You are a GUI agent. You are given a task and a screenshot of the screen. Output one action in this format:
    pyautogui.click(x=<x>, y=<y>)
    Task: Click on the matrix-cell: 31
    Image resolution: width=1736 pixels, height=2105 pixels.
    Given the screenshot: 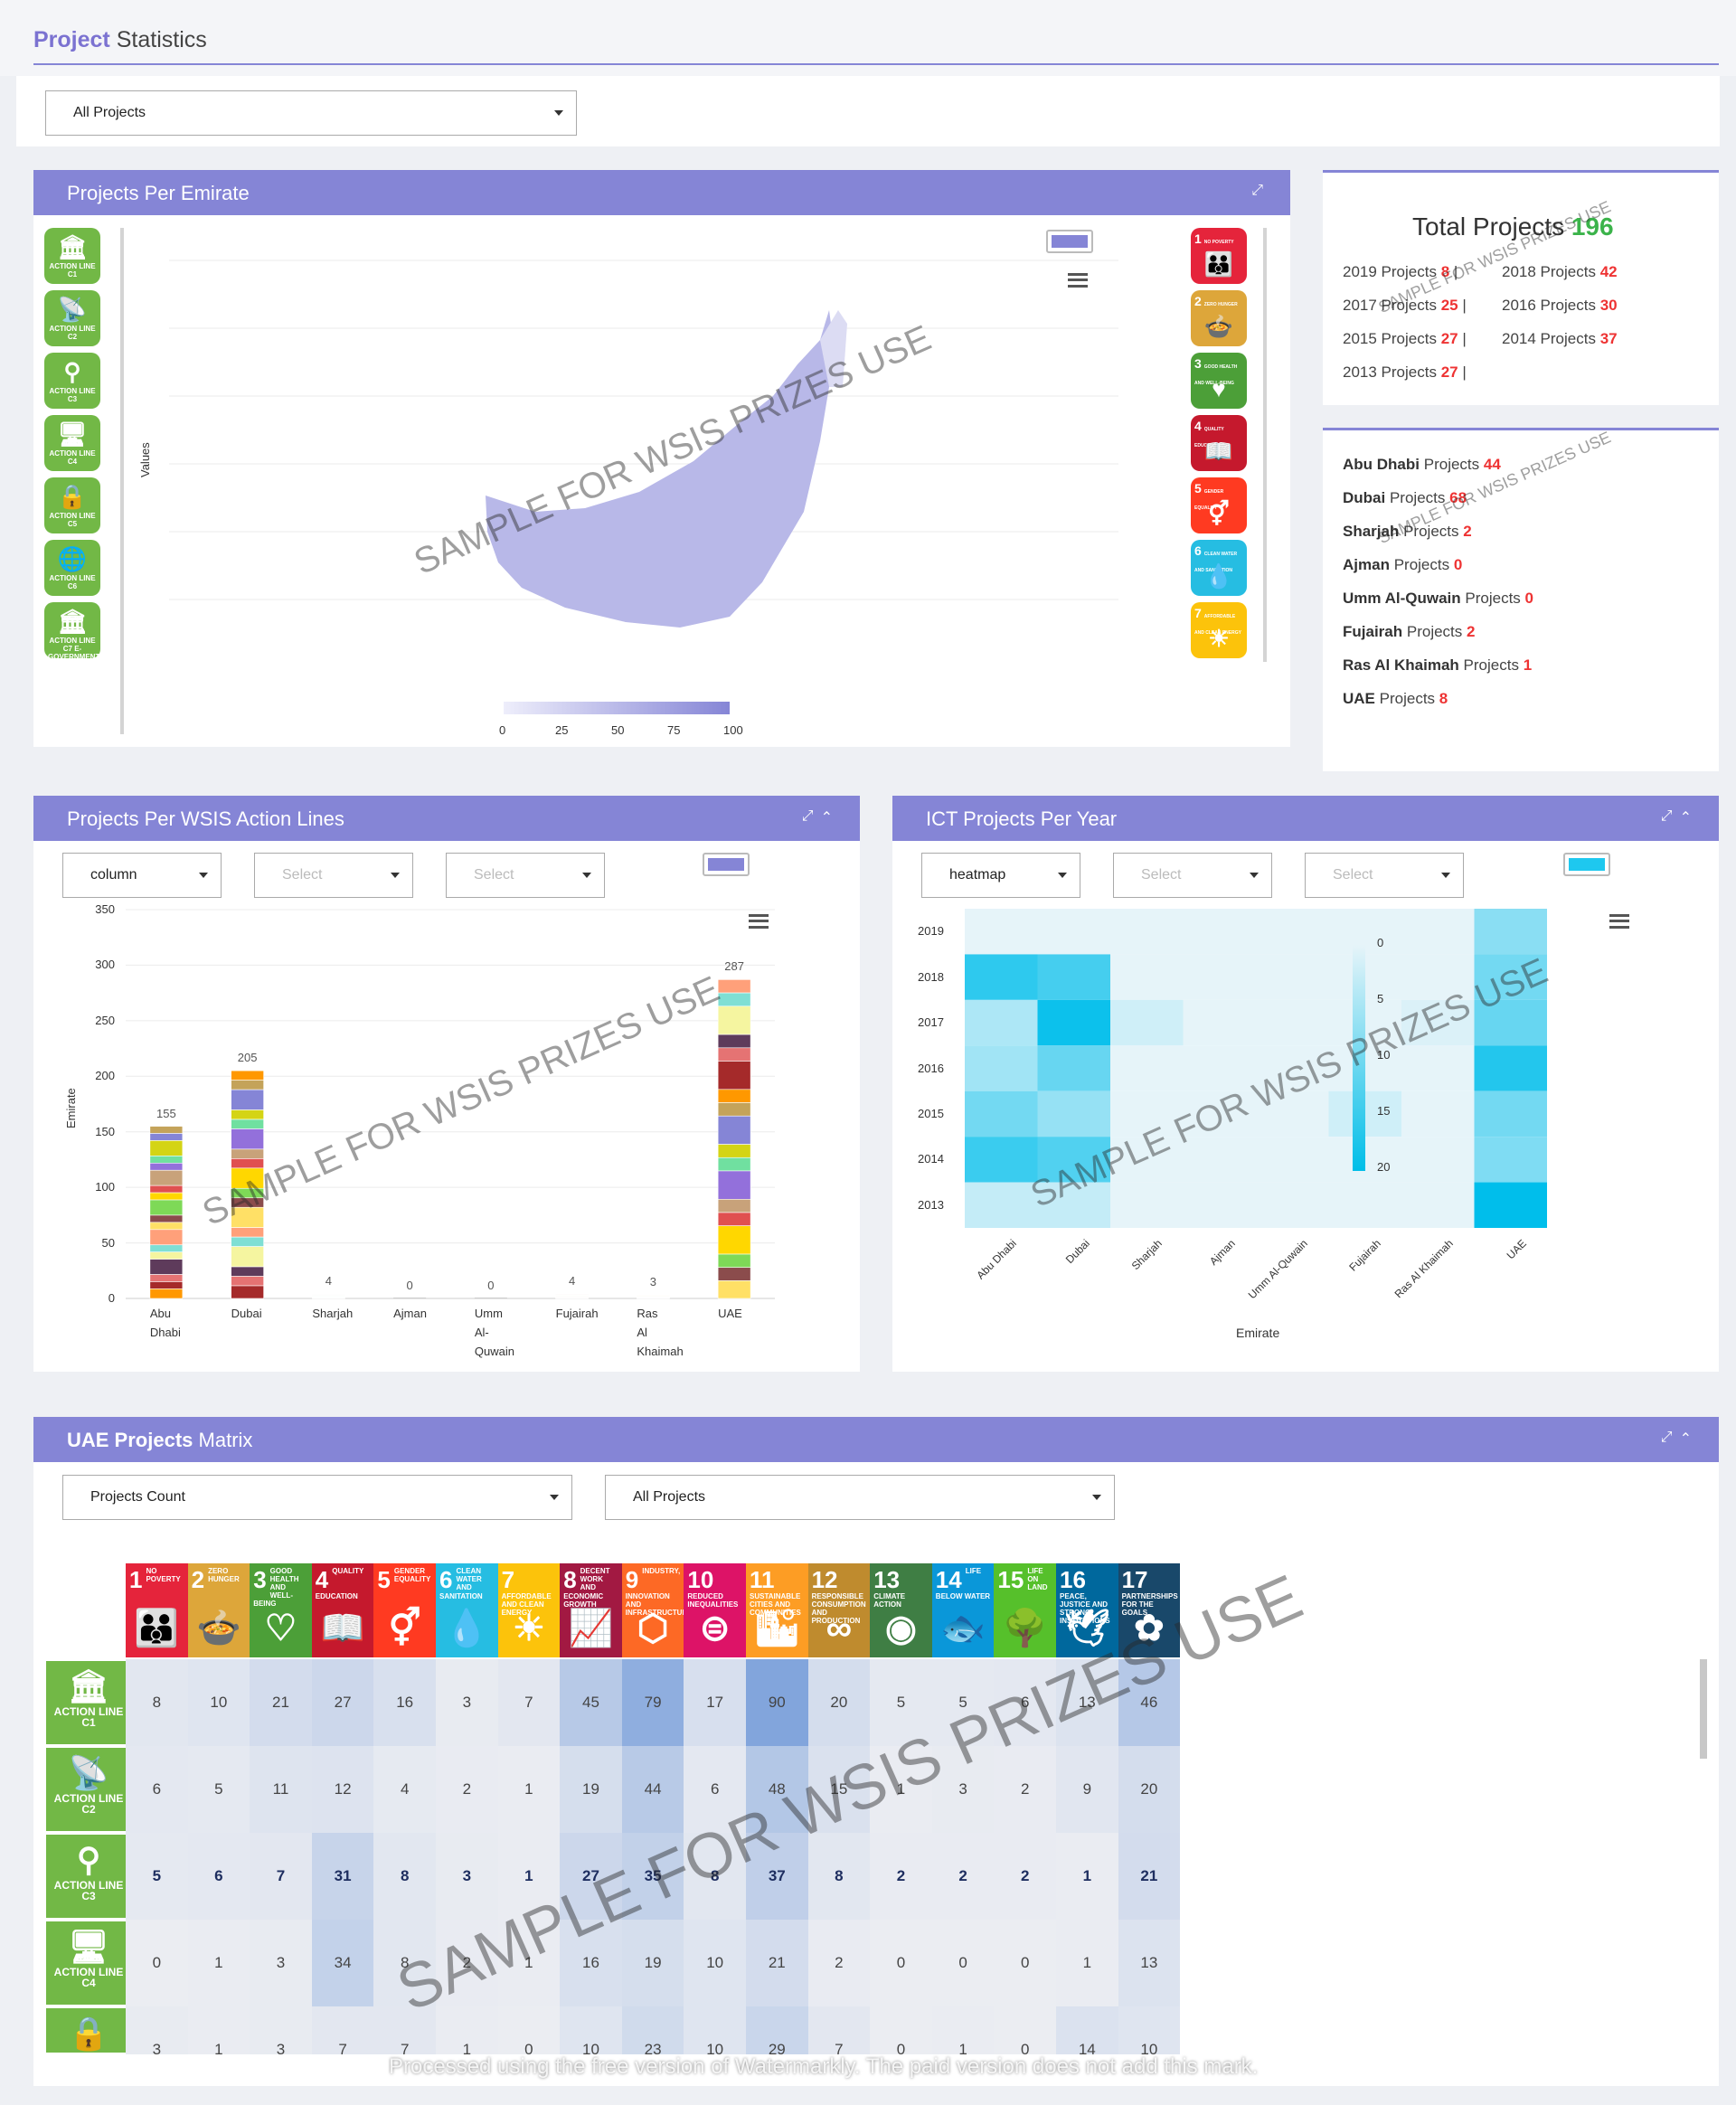 What is the action you would take?
    pyautogui.click(x=343, y=1877)
    